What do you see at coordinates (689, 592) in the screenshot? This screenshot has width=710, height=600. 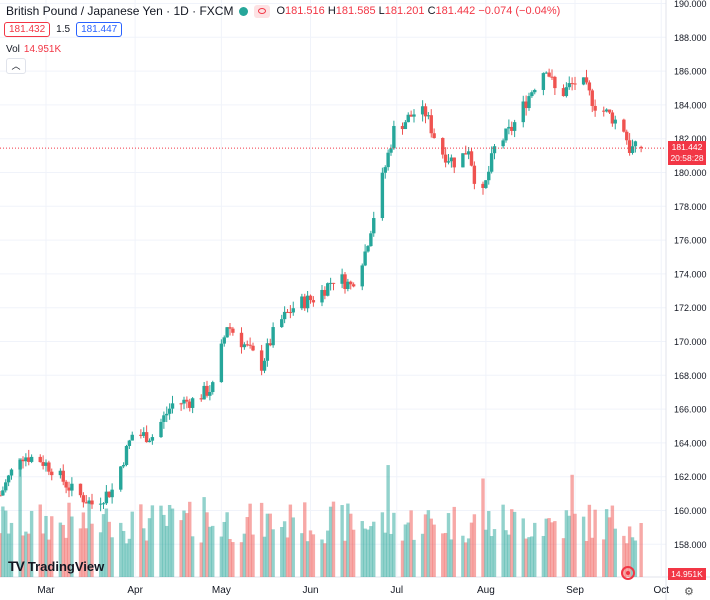 I see `gear-icon: ⚙` at bounding box center [689, 592].